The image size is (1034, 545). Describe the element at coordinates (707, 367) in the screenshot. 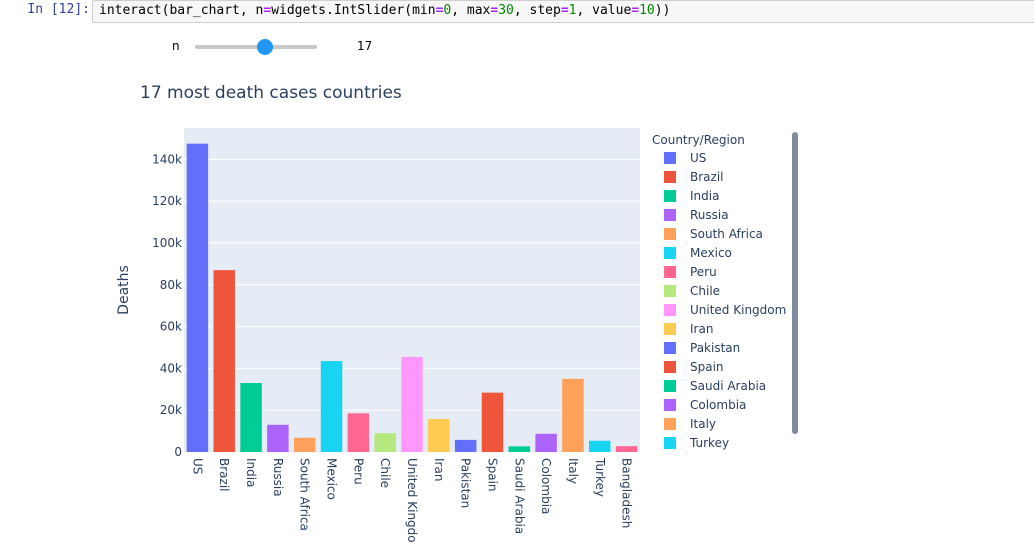

I see `legend-entry: Spain` at that location.